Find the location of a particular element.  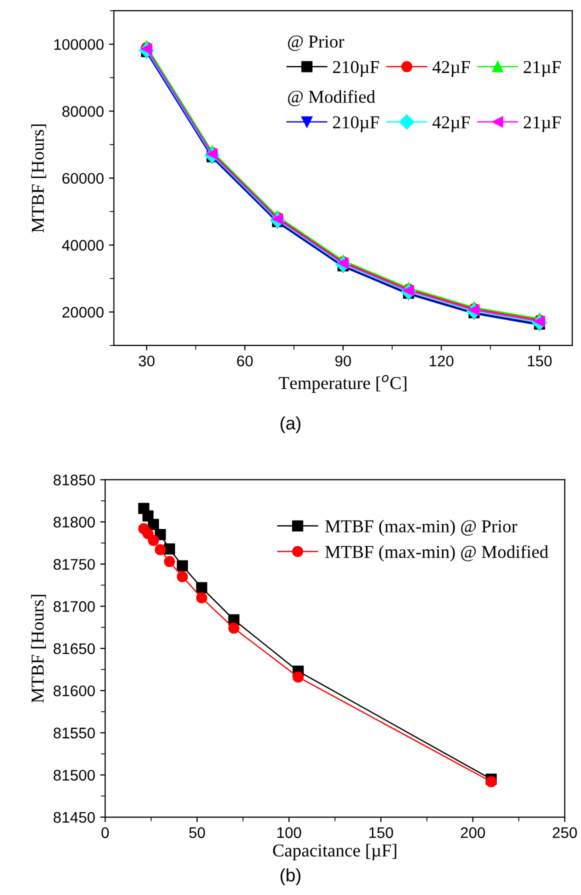

text: (a) is located at coordinates (290, 425).